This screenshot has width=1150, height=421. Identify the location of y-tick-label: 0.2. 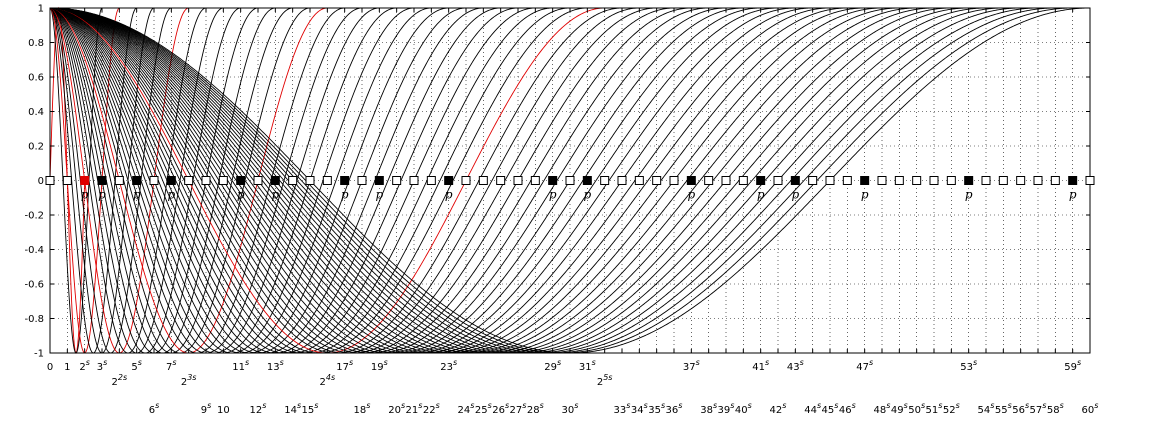
(36, 147).